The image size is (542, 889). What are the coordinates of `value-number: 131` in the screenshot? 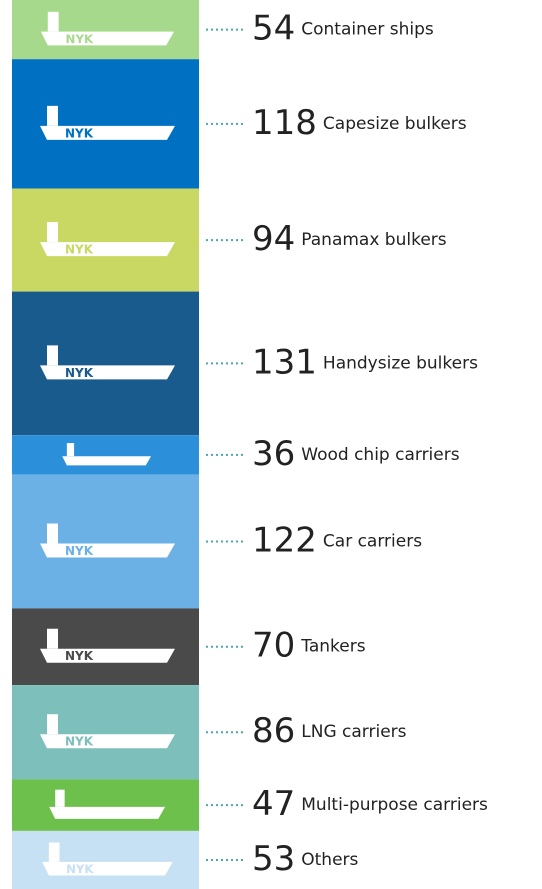 It's located at (284, 362).